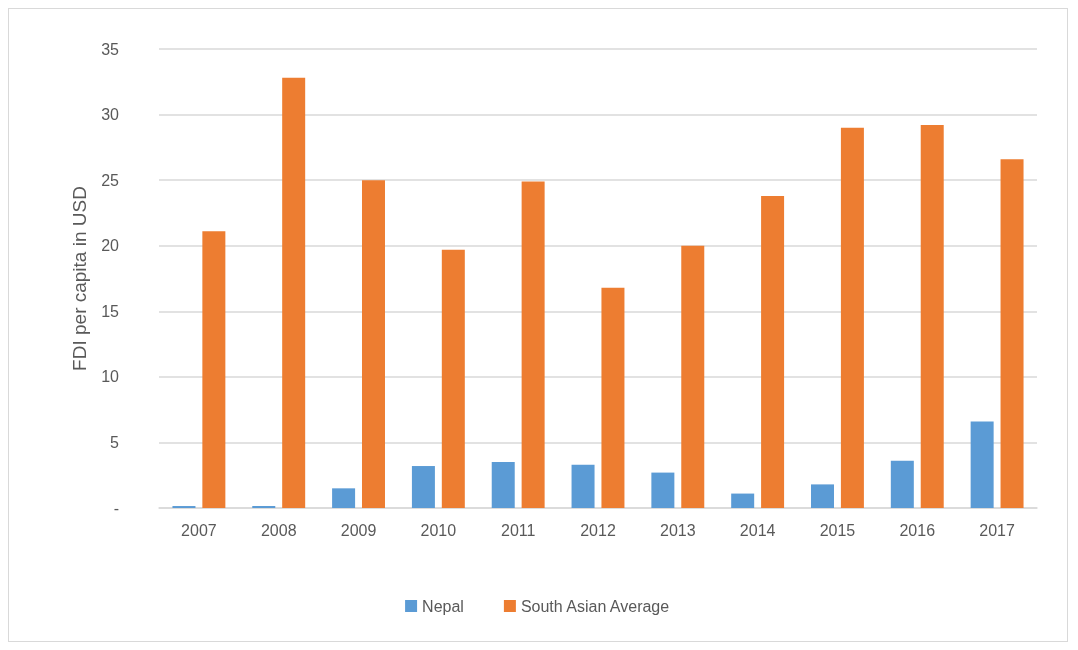 The image size is (1078, 650). Describe the element at coordinates (278, 530) in the screenshot. I see `x-tick-label: 2008` at that location.